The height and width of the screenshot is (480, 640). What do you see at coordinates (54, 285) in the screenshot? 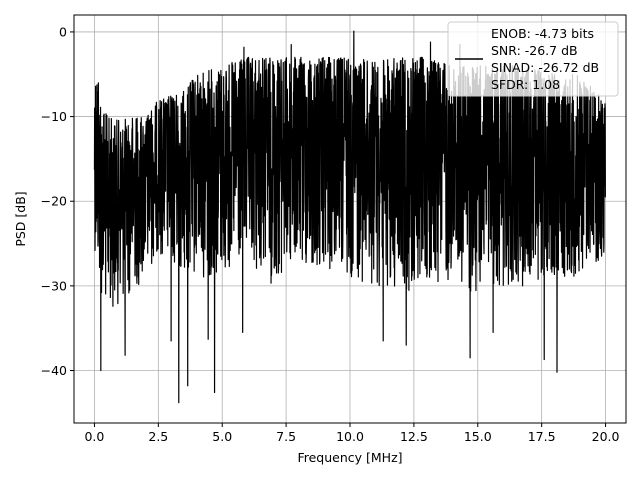
I see `y-tick-label: −30` at bounding box center [54, 285].